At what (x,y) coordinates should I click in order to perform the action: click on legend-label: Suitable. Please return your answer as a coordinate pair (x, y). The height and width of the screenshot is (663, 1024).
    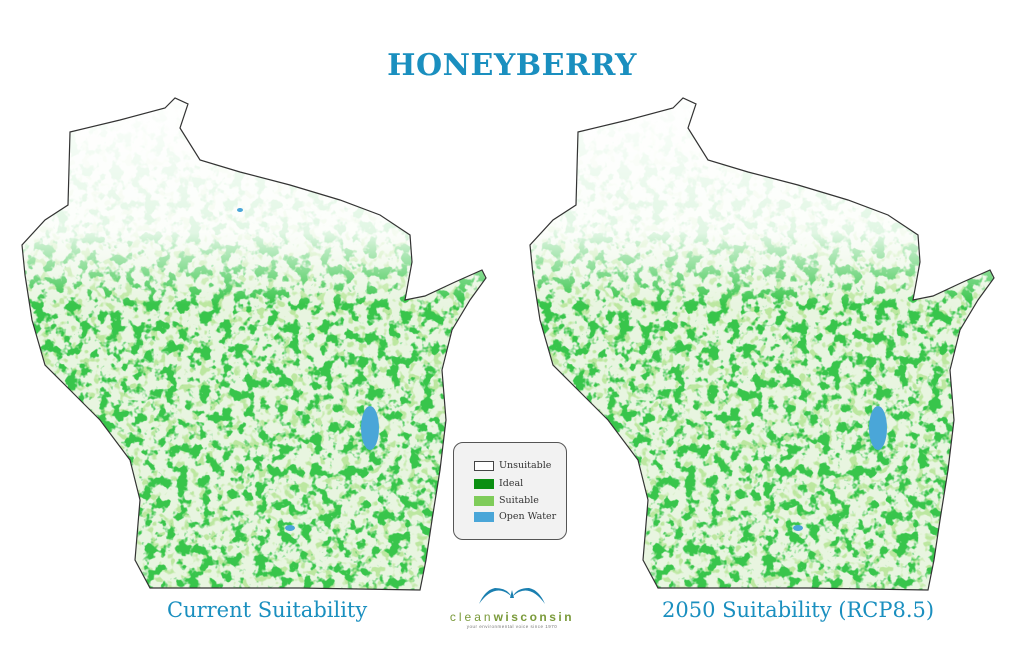
    Looking at the image, I should click on (519, 500).